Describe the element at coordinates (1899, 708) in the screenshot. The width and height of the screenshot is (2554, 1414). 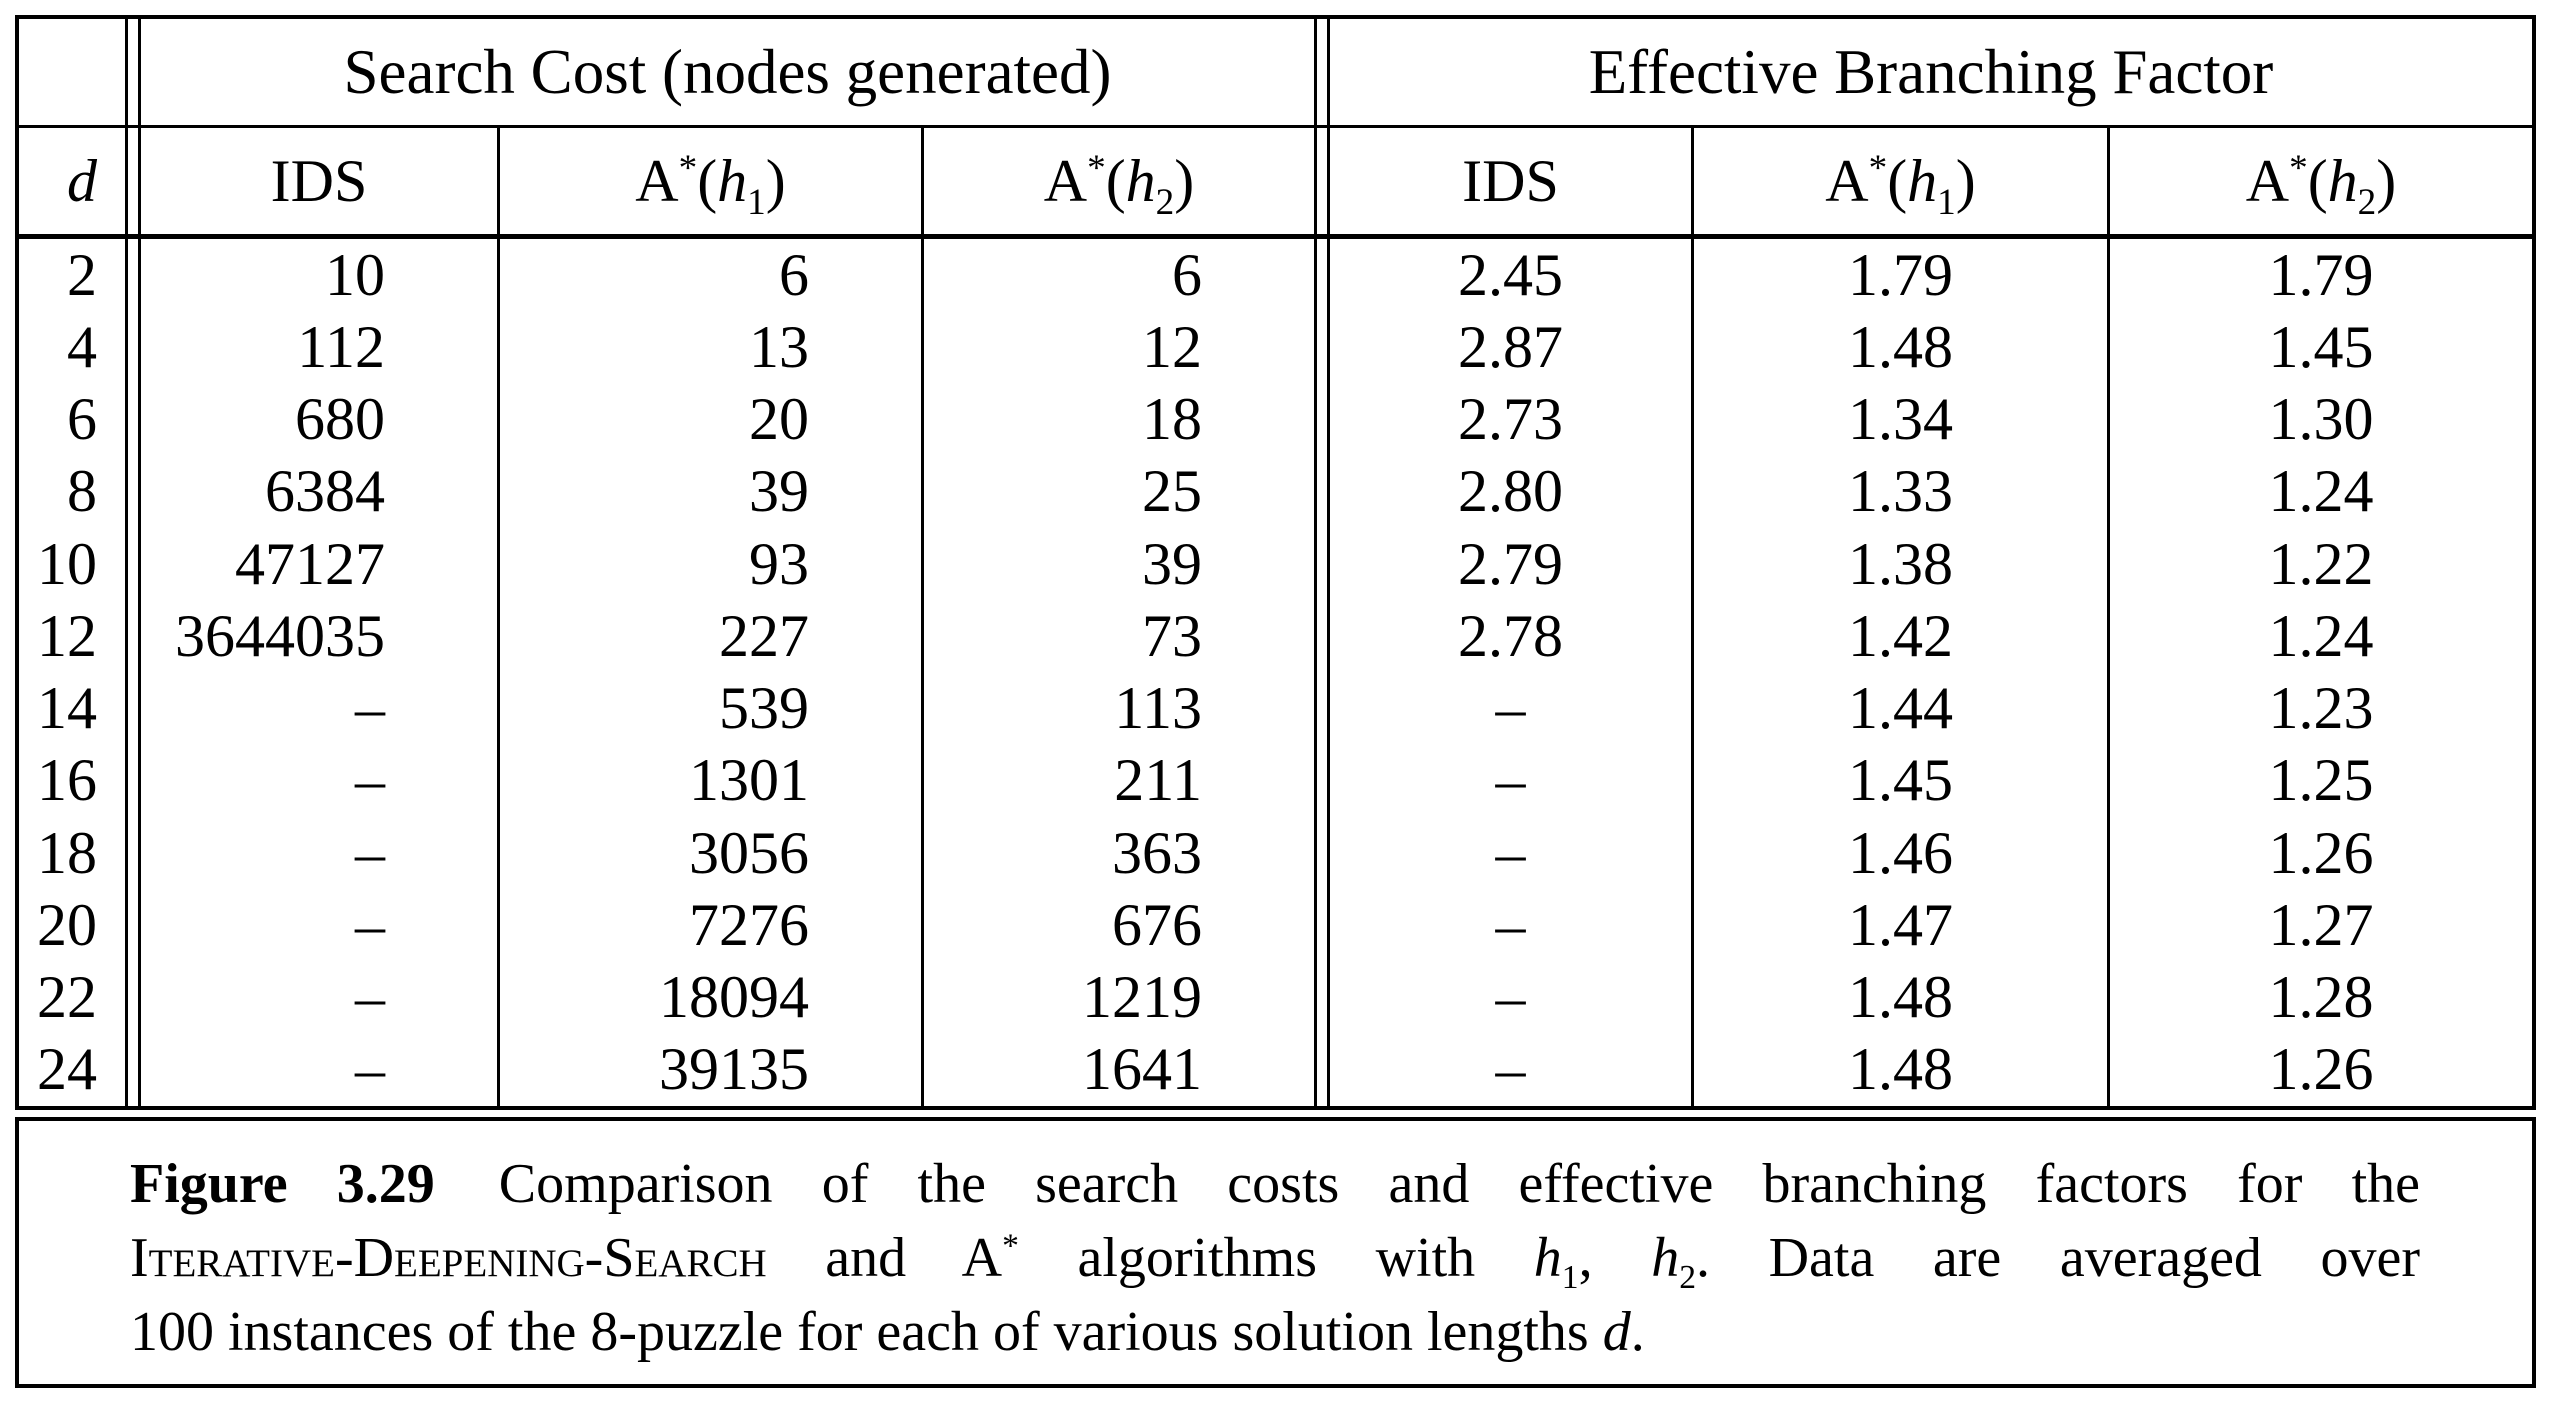
I see `ebf-astar-h1: 1.44` at that location.